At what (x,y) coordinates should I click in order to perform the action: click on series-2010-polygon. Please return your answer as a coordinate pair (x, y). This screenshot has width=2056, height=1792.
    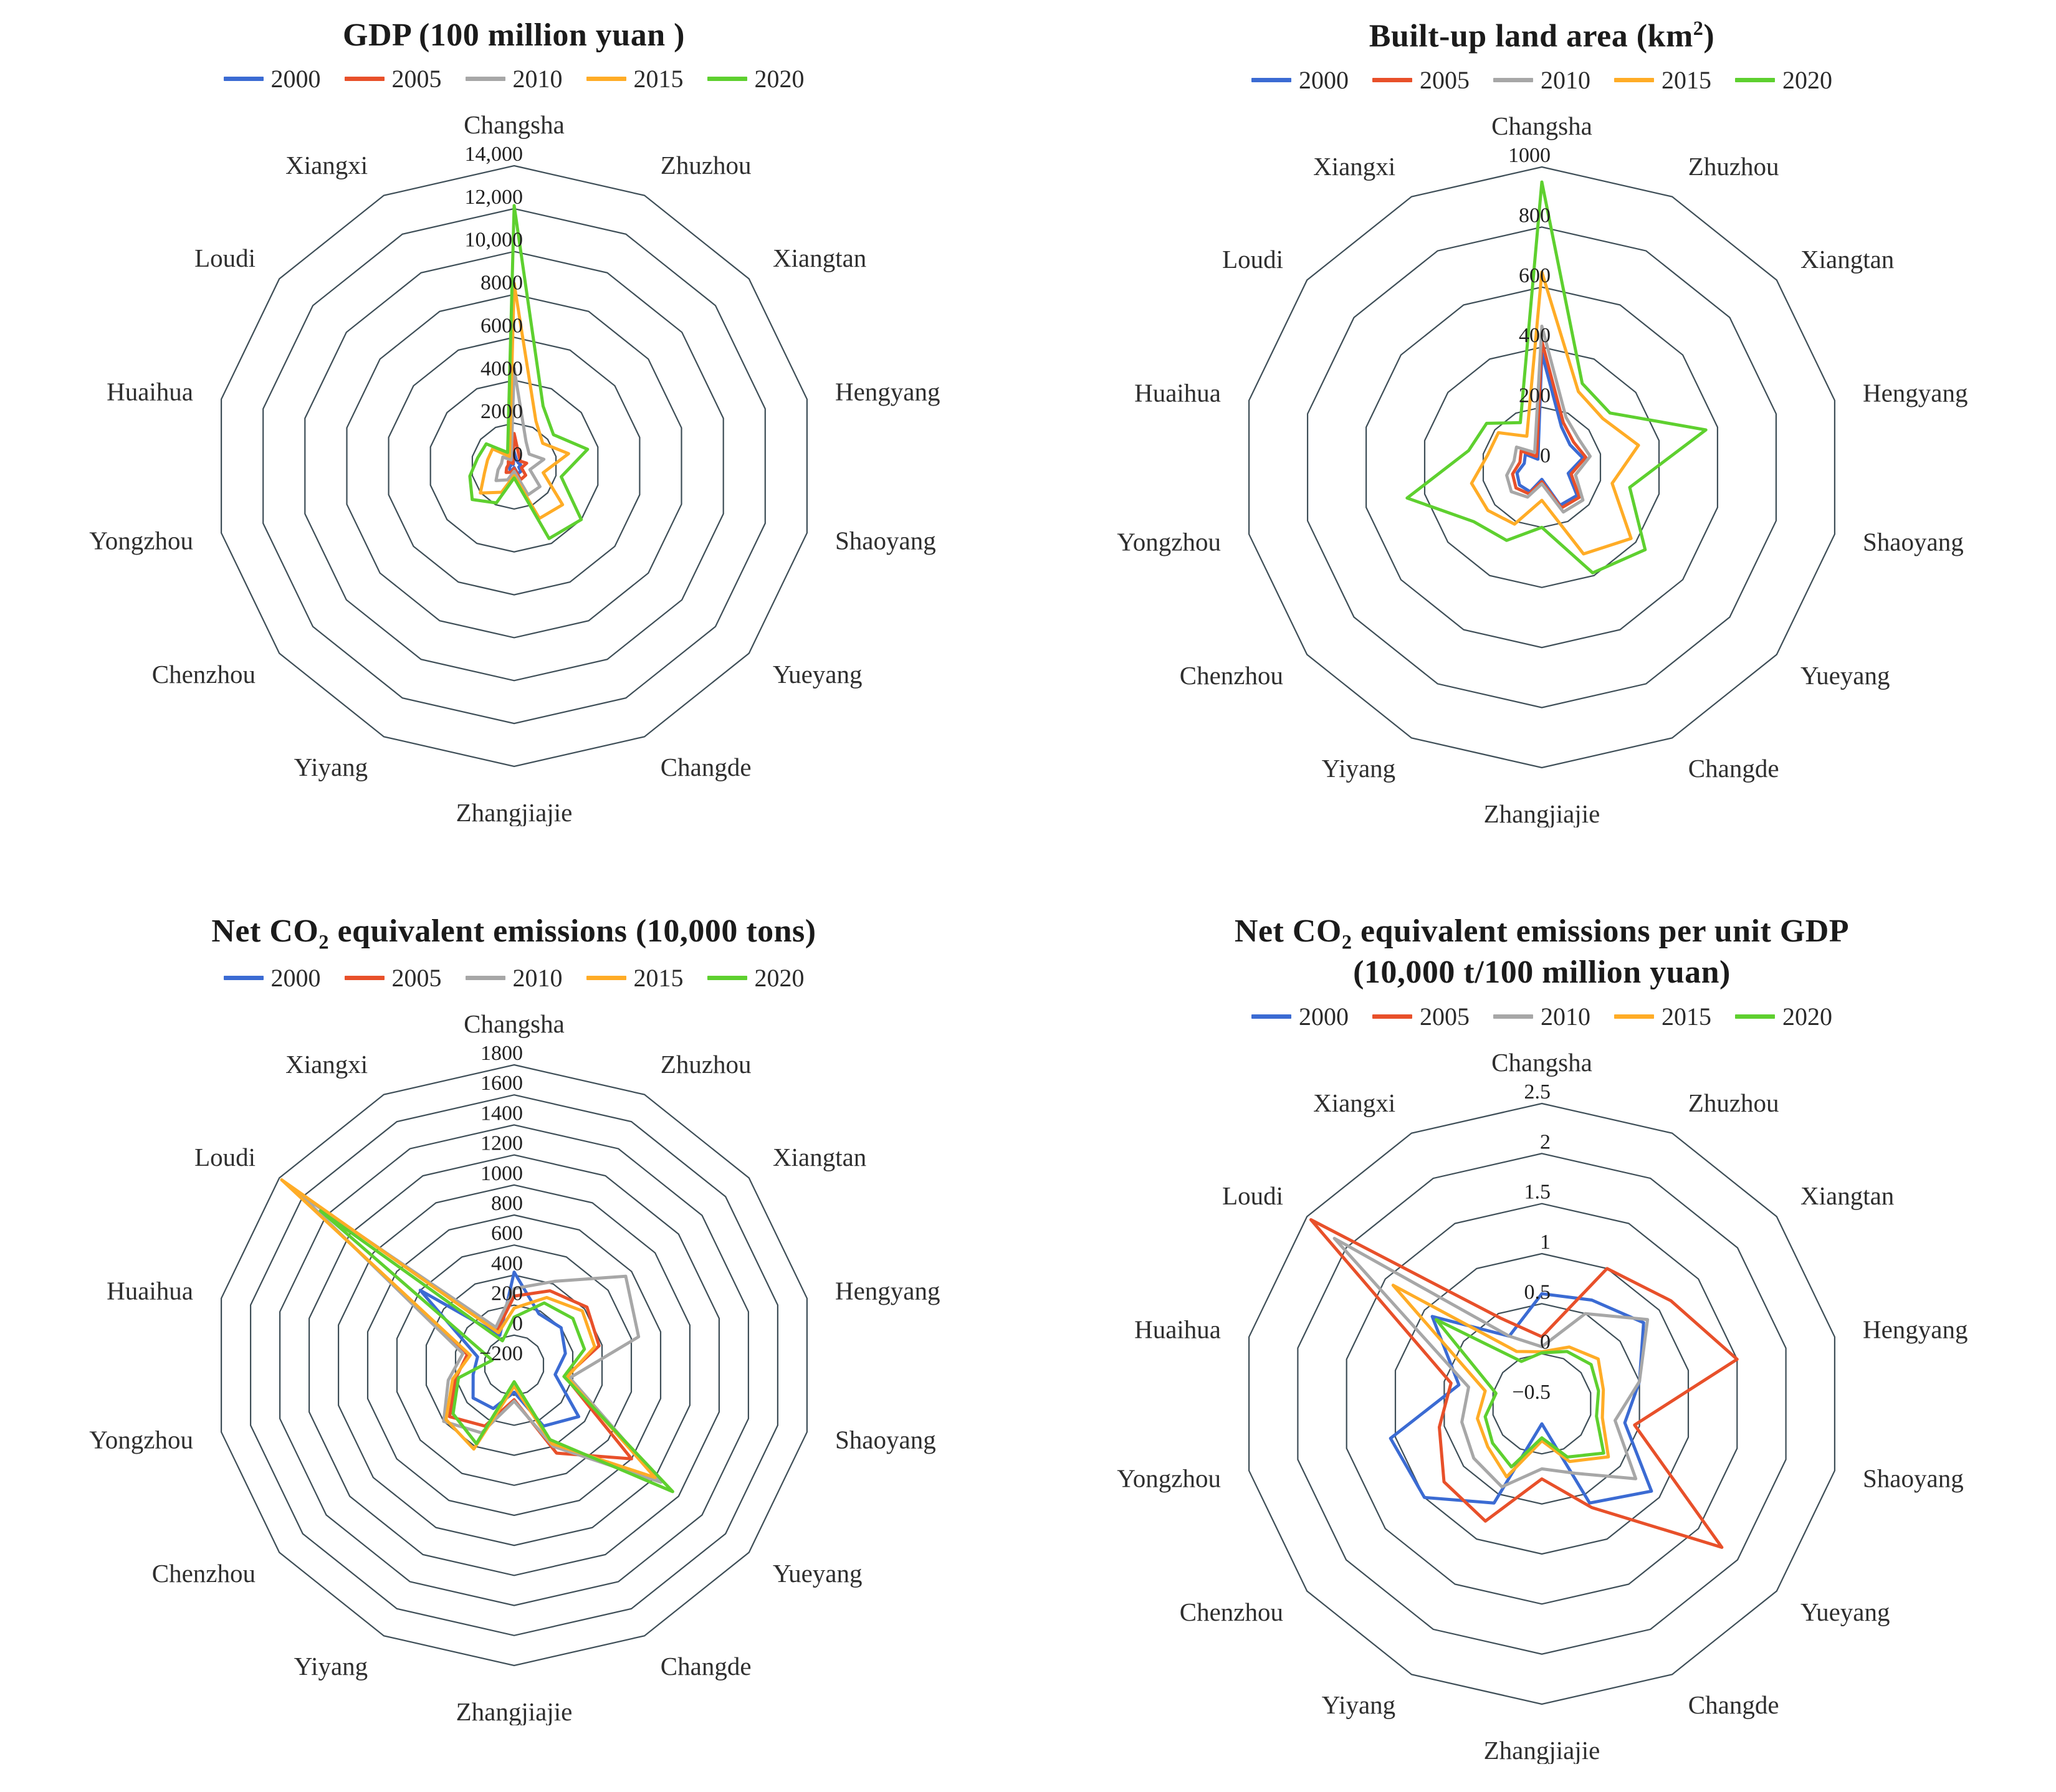
    Looking at the image, I should click on (1491, 1362).